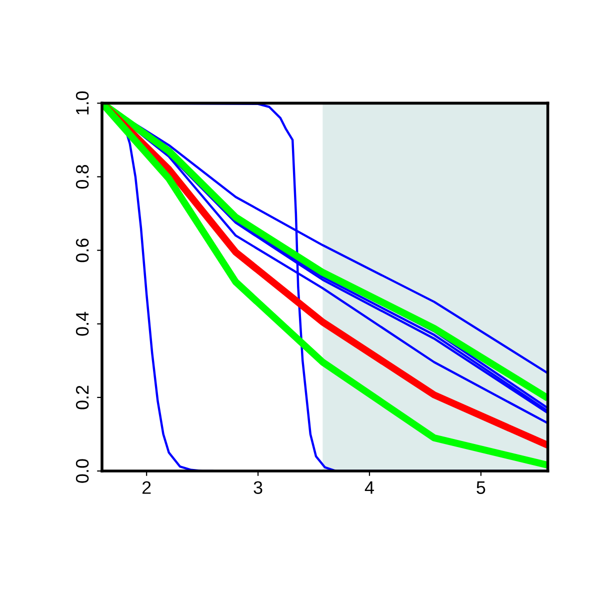 Image resolution: width=600 pixels, height=600 pixels. What do you see at coordinates (369, 487) in the screenshot?
I see `x-tick-label: 4` at bounding box center [369, 487].